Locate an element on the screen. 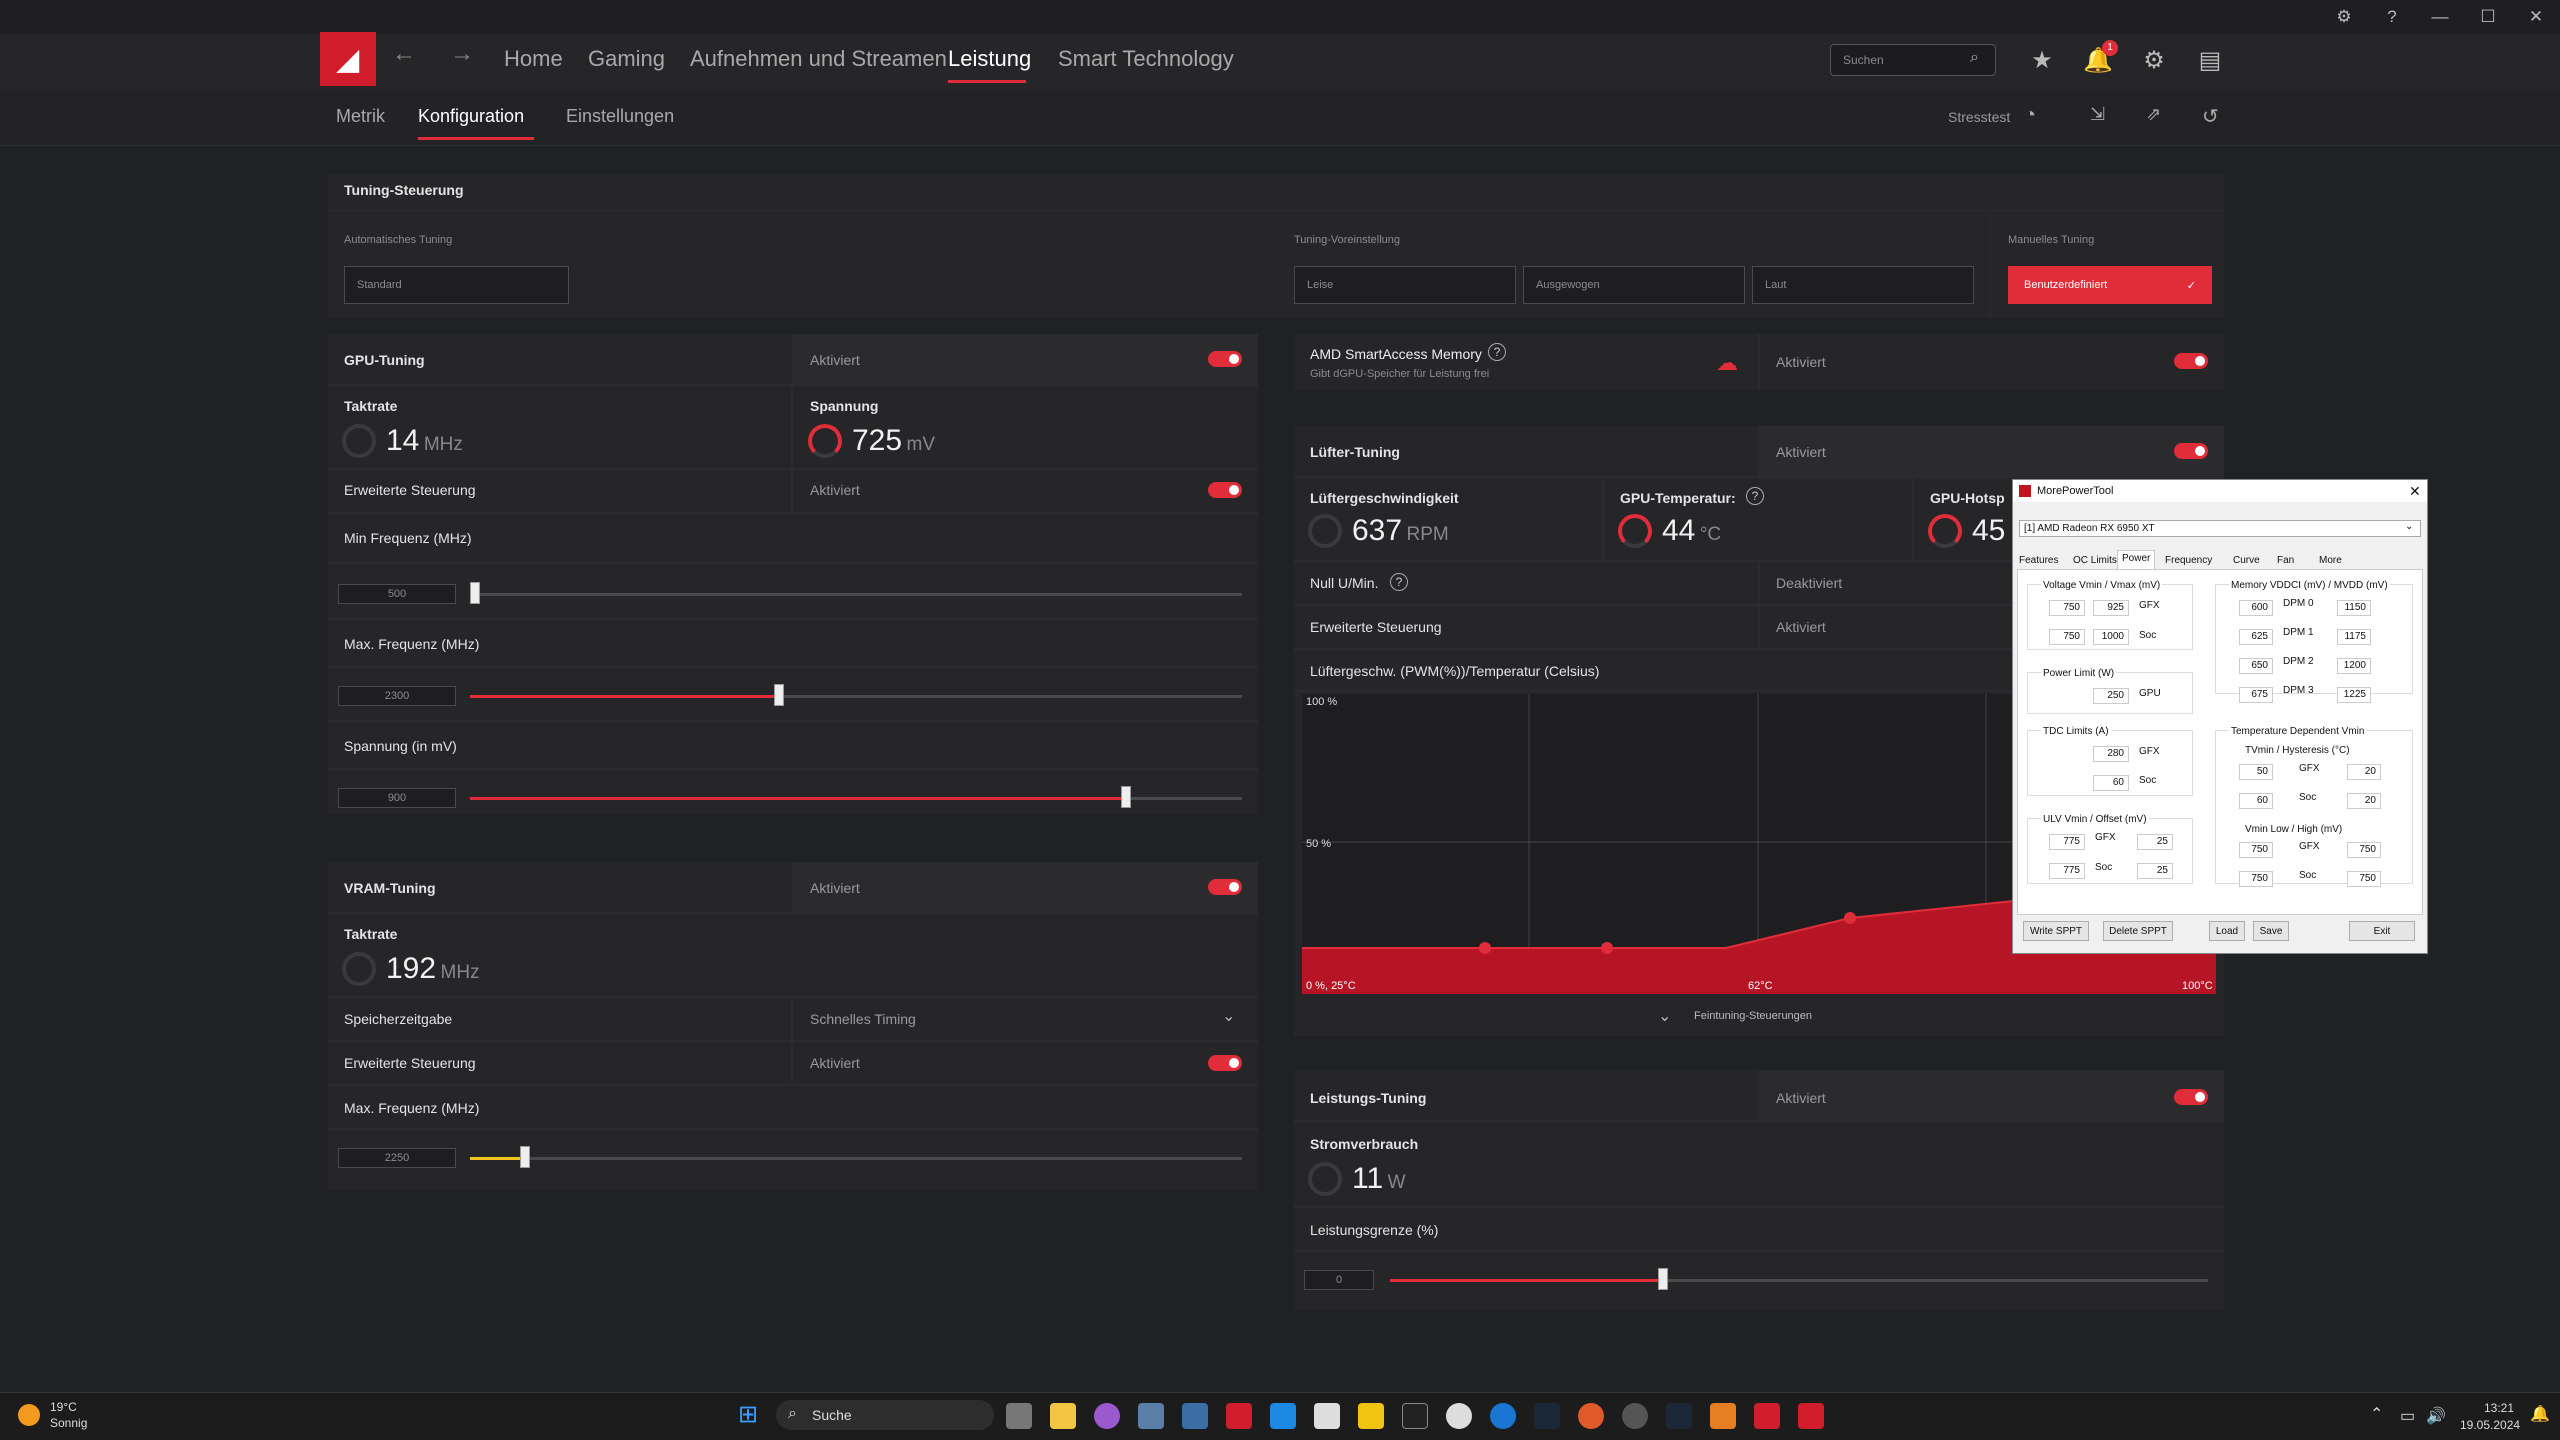 This screenshot has width=2560, height=1440. mpt-vddci-1: 625 is located at coordinates (2256, 637).